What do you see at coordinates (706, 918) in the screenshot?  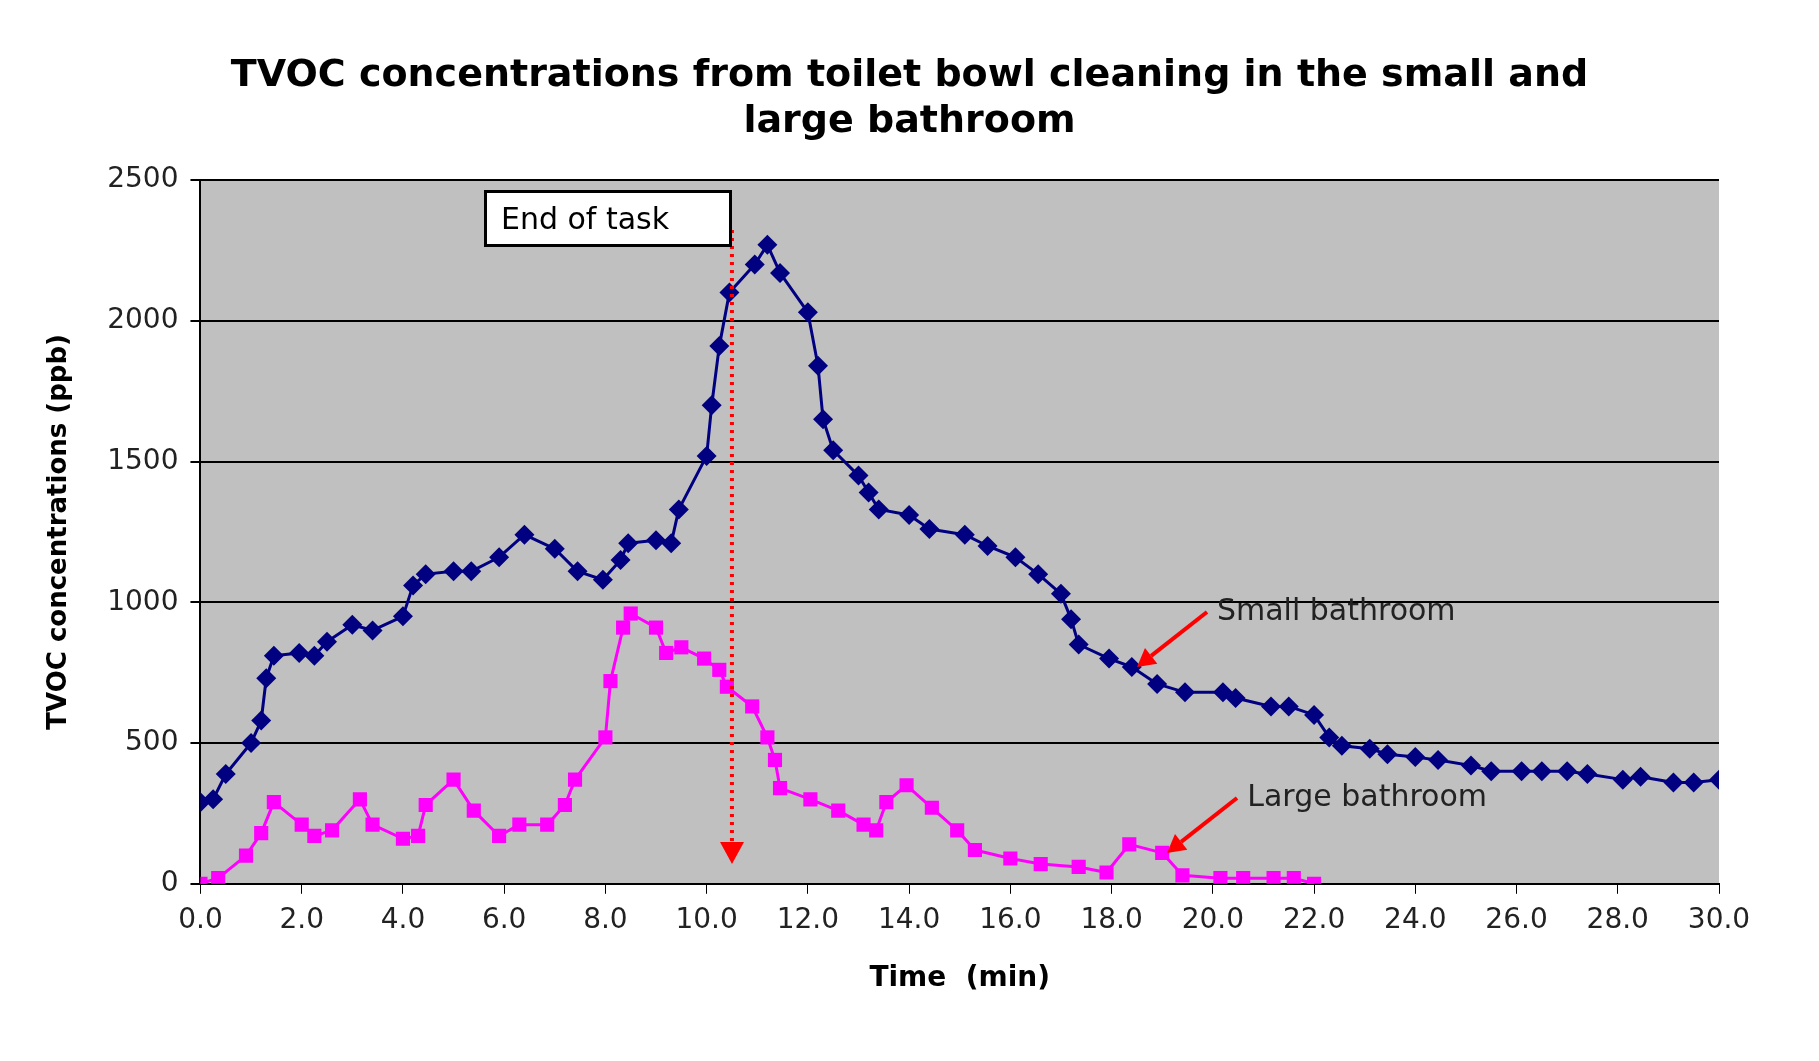 I see `x-tick-label: 10.0` at bounding box center [706, 918].